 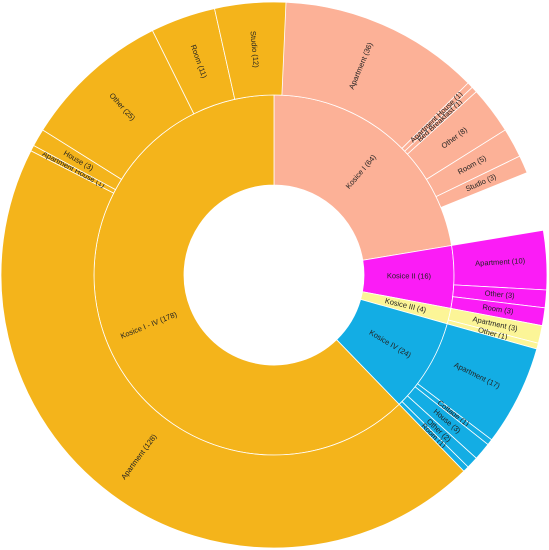 I want to click on segment-label: Other (3), so click(x=499, y=295).